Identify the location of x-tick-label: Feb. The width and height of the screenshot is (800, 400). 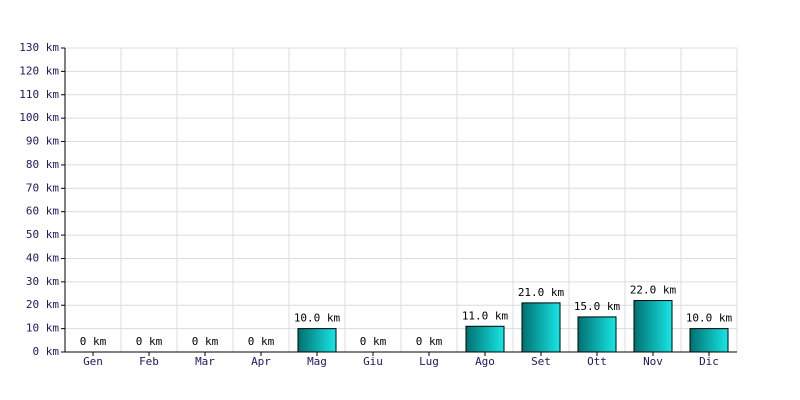
(149, 361).